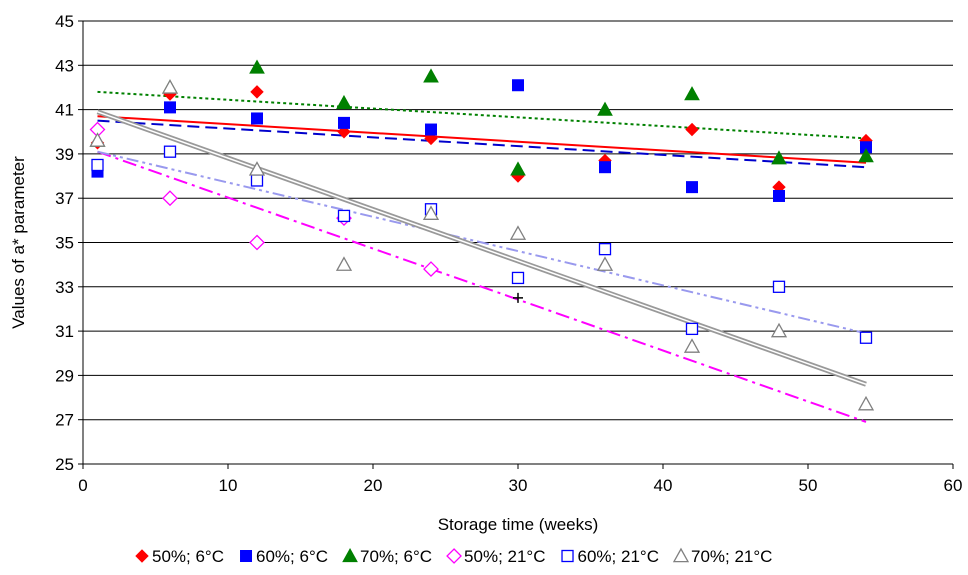 Image resolution: width=968 pixels, height=575 pixels. Describe the element at coordinates (82, 485) in the screenshot. I see `x-tick-label: 0` at that location.